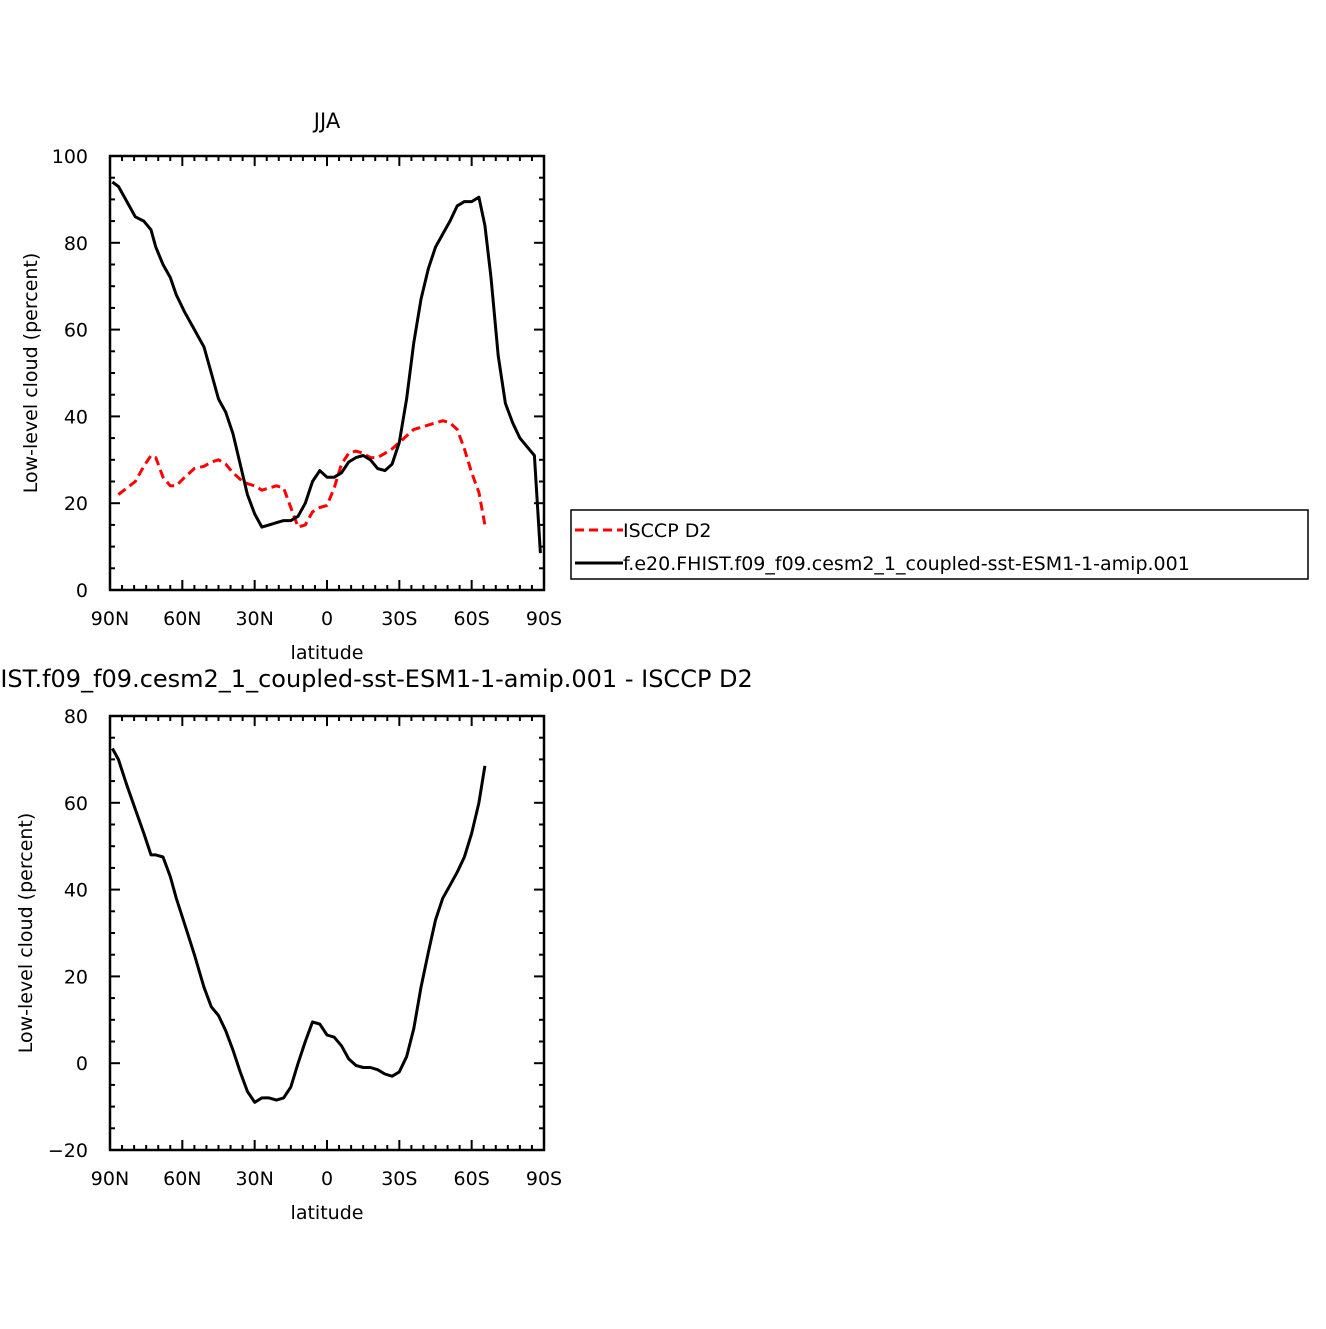 The image size is (1326, 1329). I want to click on bottom-ylabel: Low-level cloud (percent), so click(26, 933).